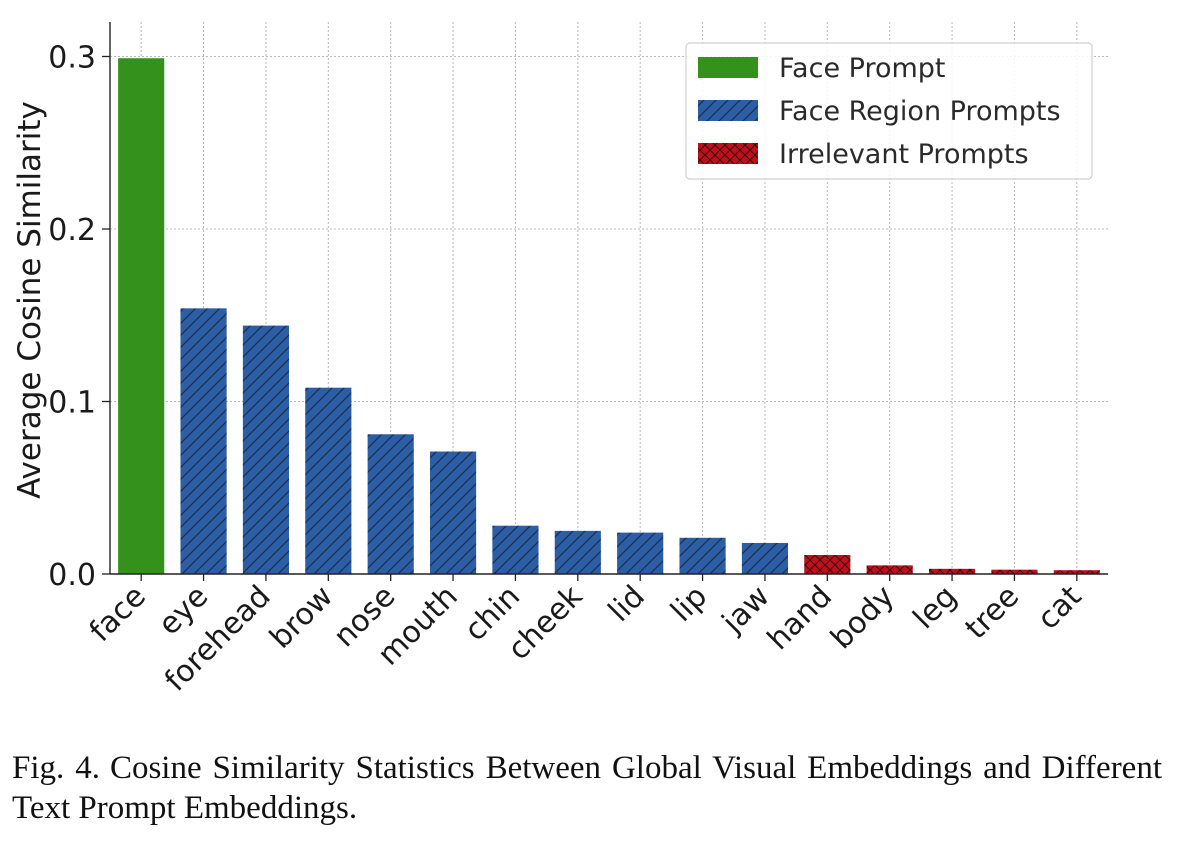  What do you see at coordinates (72, 58) in the screenshot?
I see `y-tick-label: 0.3` at bounding box center [72, 58].